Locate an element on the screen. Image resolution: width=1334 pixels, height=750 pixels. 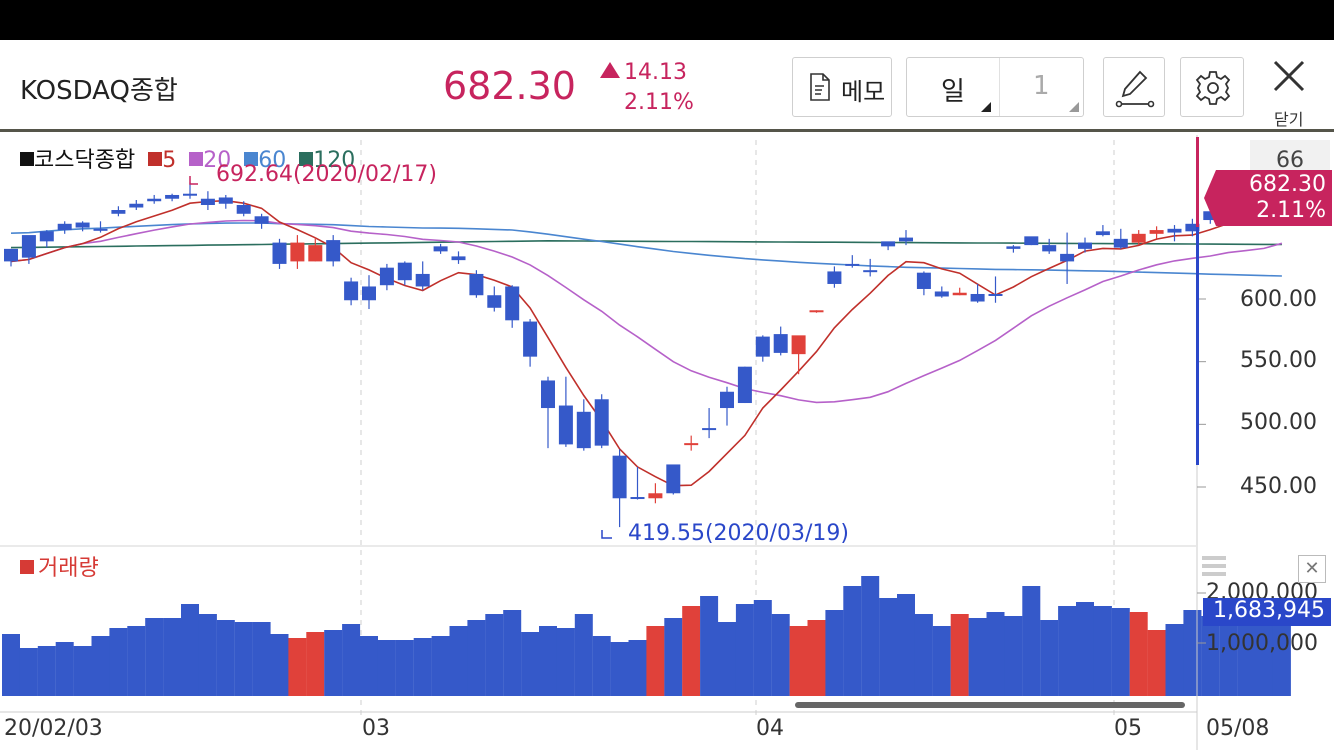
memo-document-icon is located at coordinates (820, 87).